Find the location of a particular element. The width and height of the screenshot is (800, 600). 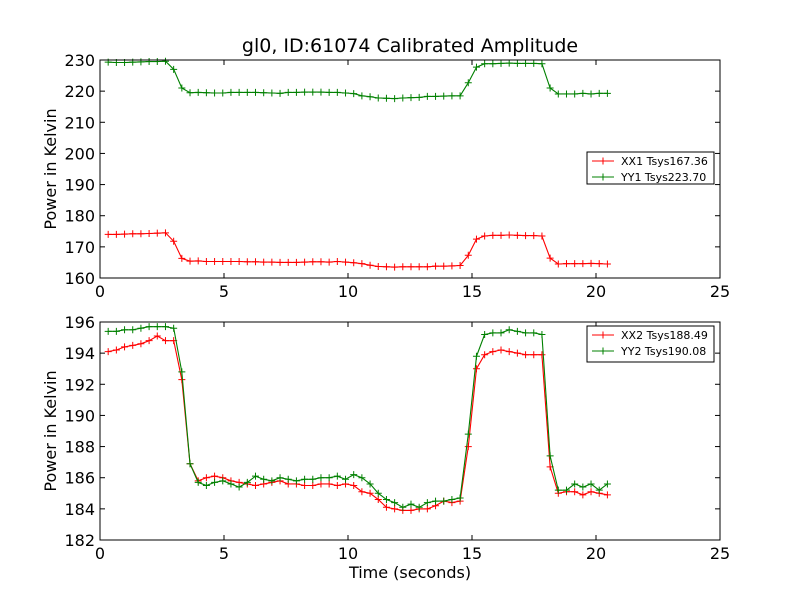

bottom-y-tick-label: 188 is located at coordinates (79, 447).